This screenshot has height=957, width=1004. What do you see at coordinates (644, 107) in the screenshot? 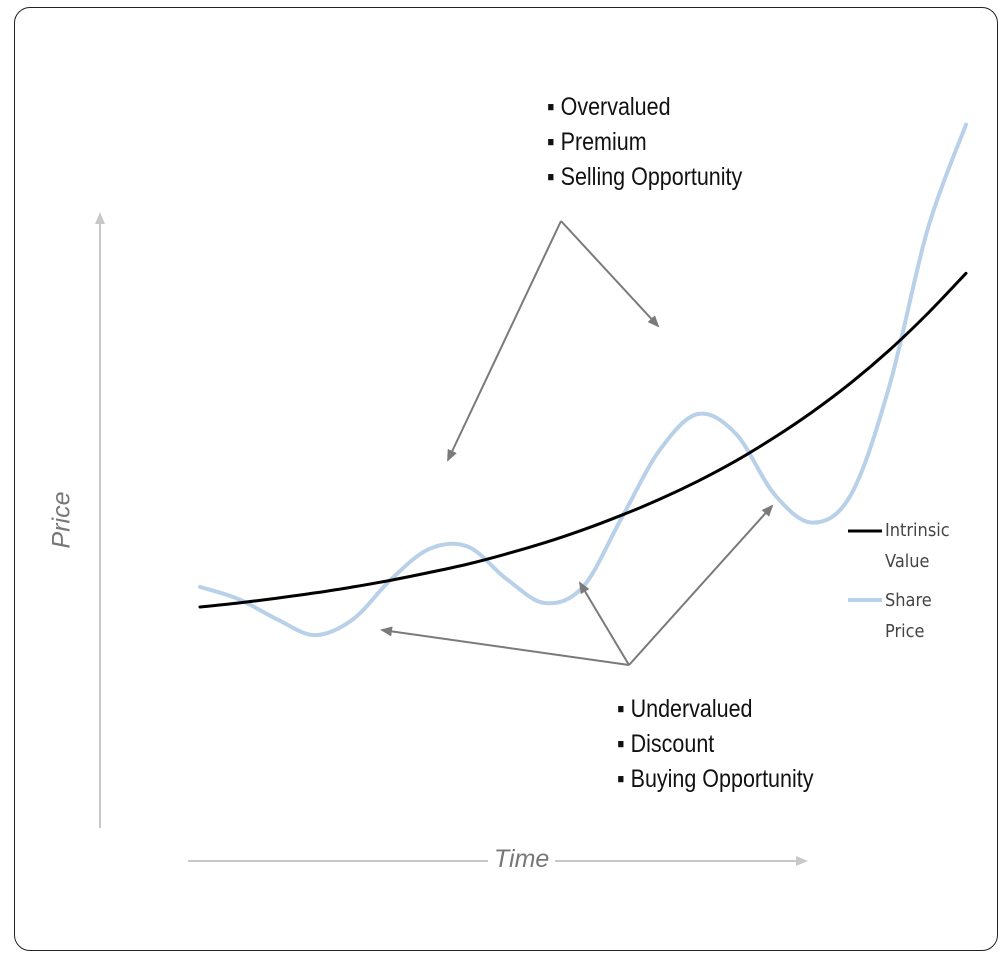
I see `annotation-overvalued-line-1: Overvalued` at bounding box center [644, 107].